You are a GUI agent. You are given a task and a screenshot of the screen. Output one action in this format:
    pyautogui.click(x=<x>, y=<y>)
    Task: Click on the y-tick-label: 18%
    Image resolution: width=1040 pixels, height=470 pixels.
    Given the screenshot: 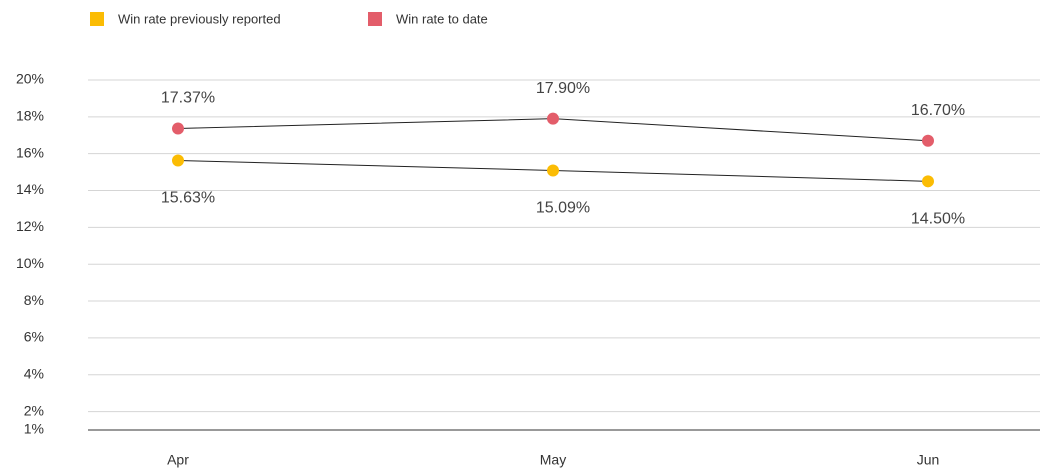 What is the action you would take?
    pyautogui.click(x=30, y=116)
    